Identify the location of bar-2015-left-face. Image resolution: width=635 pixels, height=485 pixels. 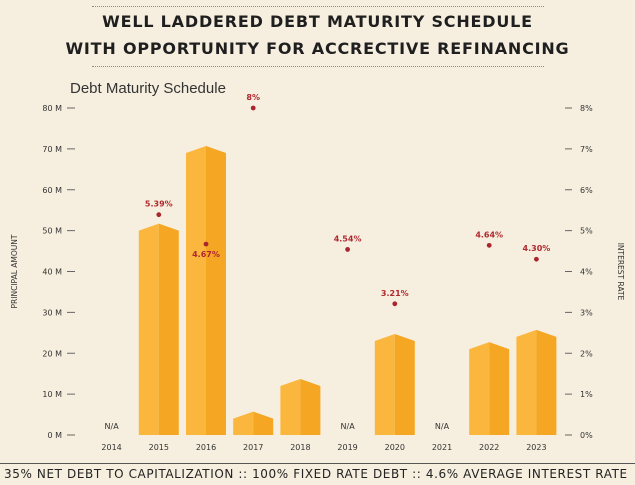
(148, 329).